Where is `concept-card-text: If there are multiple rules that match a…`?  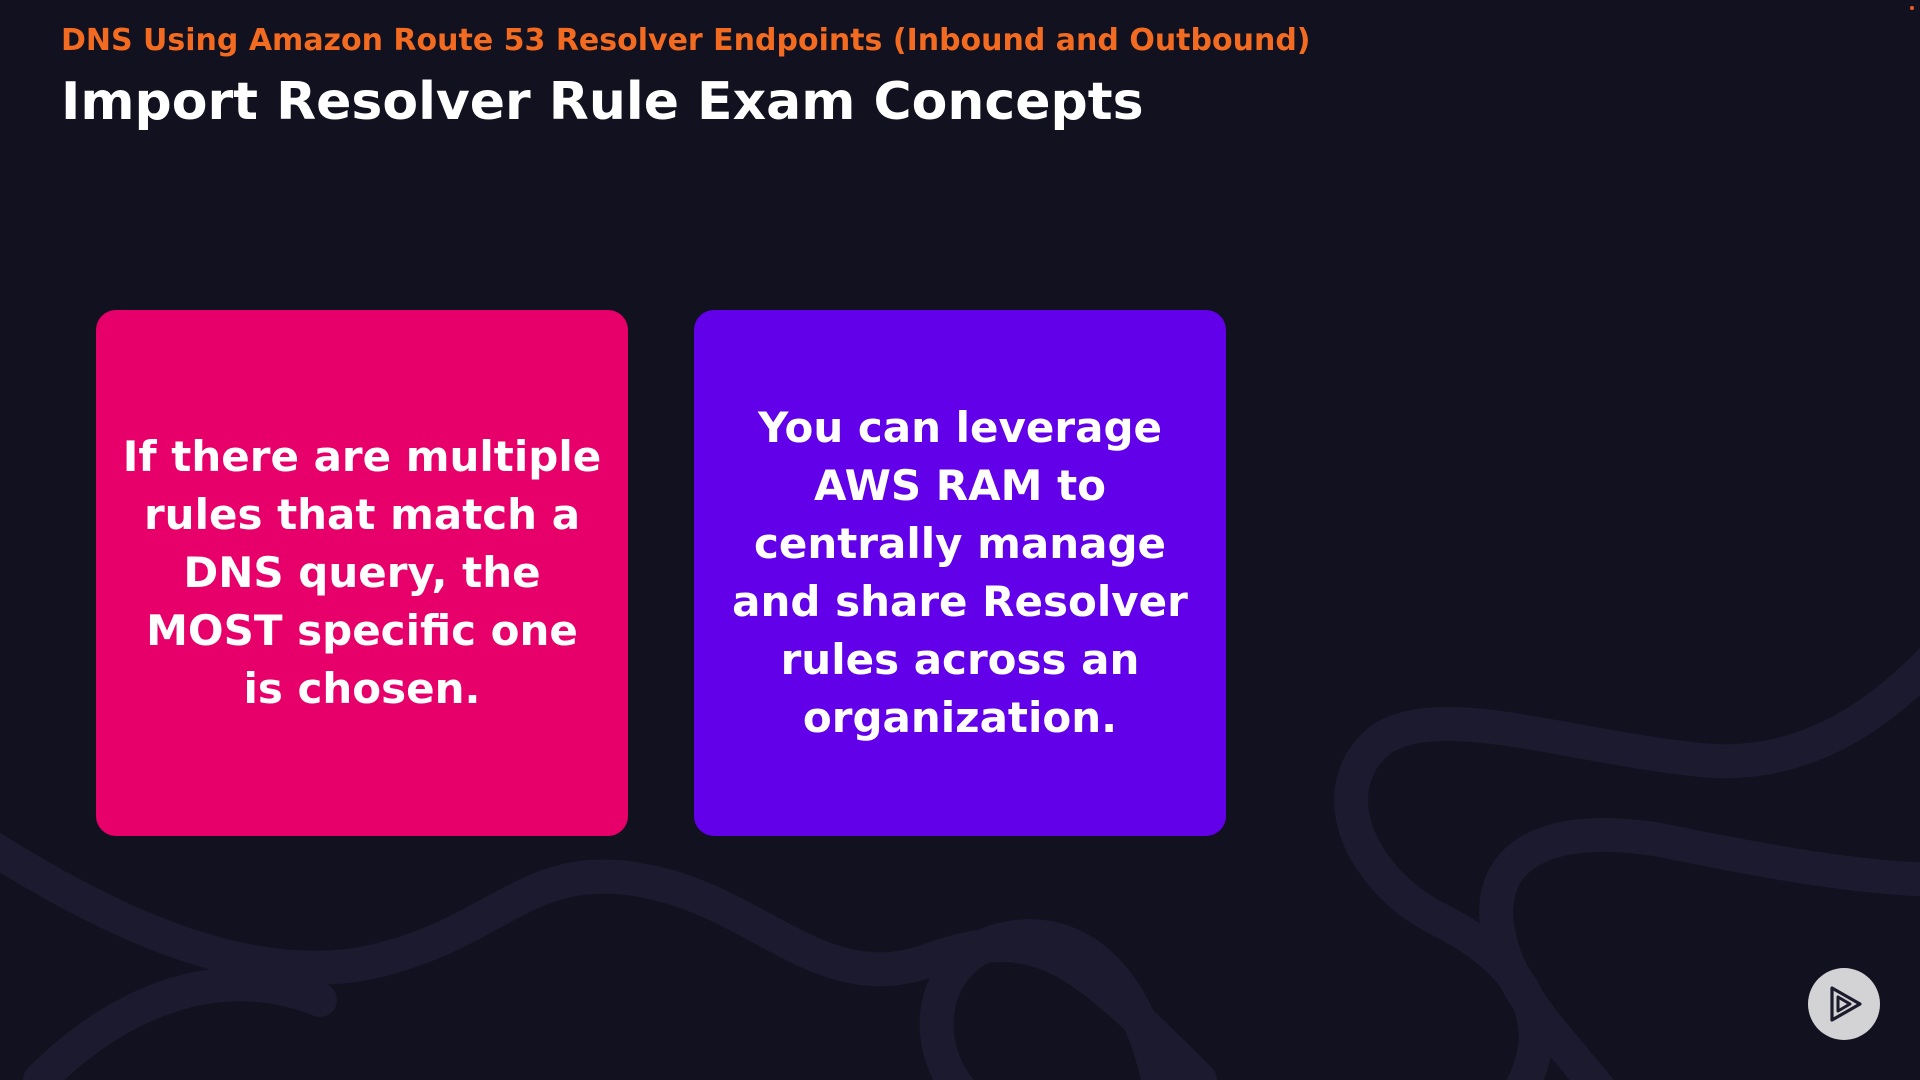
concept-card-text: If there are multiple rules that match a… is located at coordinates (362, 572).